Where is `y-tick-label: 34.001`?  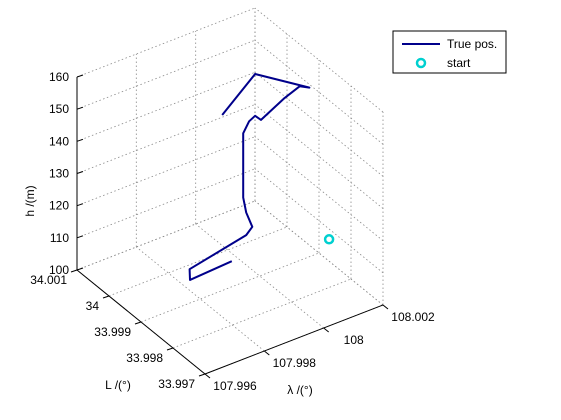
y-tick-label: 34.001 is located at coordinates (48, 280).